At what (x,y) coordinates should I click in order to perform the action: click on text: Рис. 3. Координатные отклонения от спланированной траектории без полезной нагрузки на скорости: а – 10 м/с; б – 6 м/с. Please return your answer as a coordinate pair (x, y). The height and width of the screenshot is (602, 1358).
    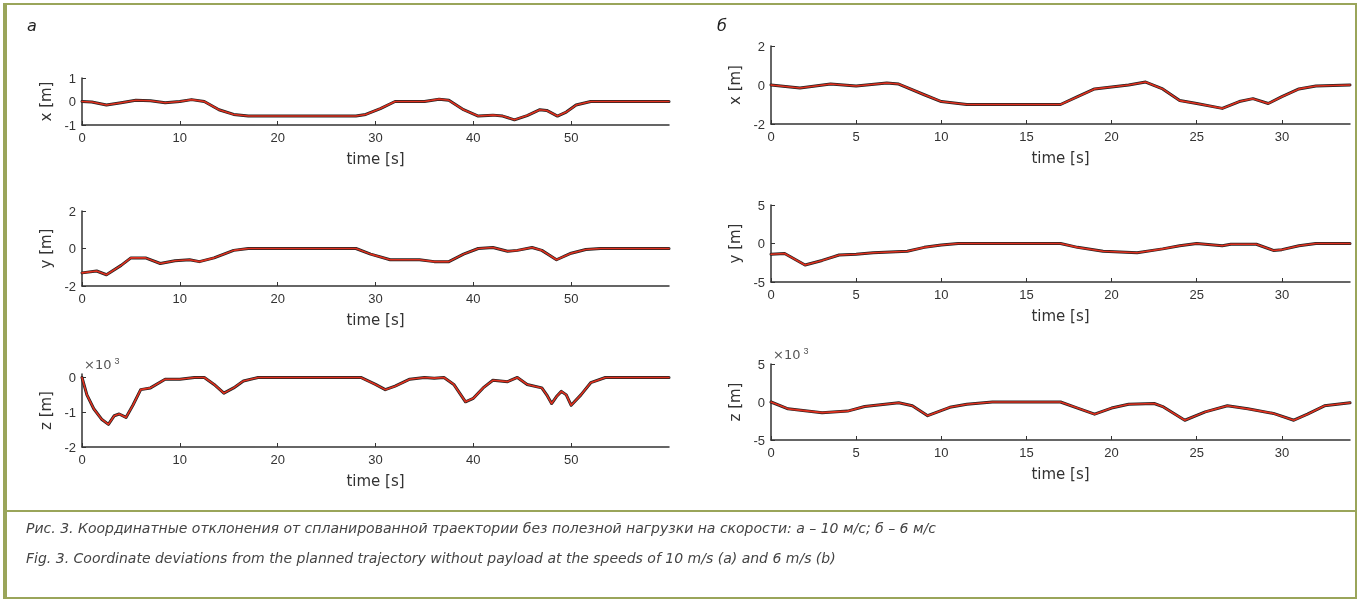
    Looking at the image, I should click on (481, 528).